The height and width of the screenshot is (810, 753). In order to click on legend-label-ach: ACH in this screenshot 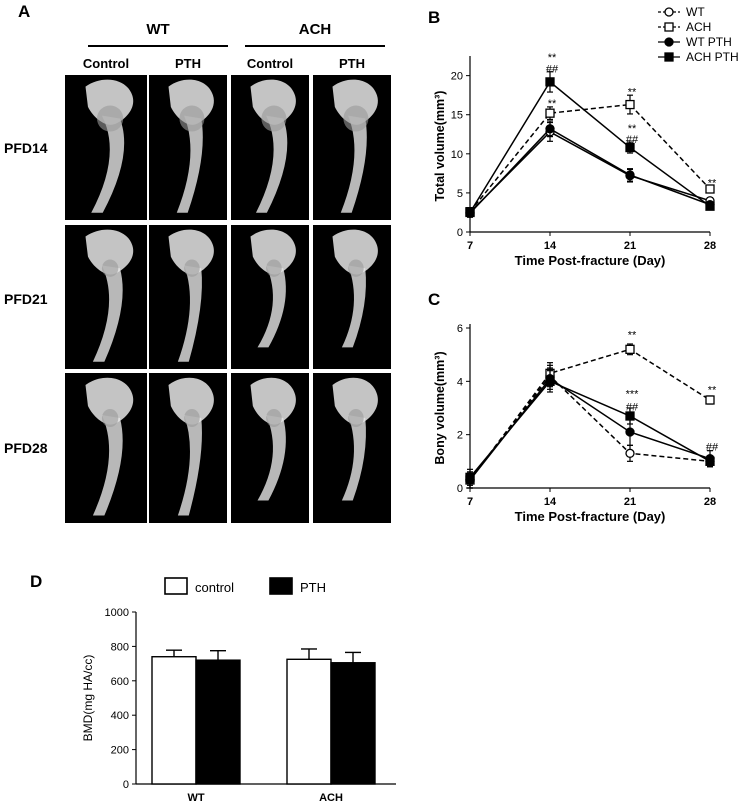, I will do `click(698, 27)`.